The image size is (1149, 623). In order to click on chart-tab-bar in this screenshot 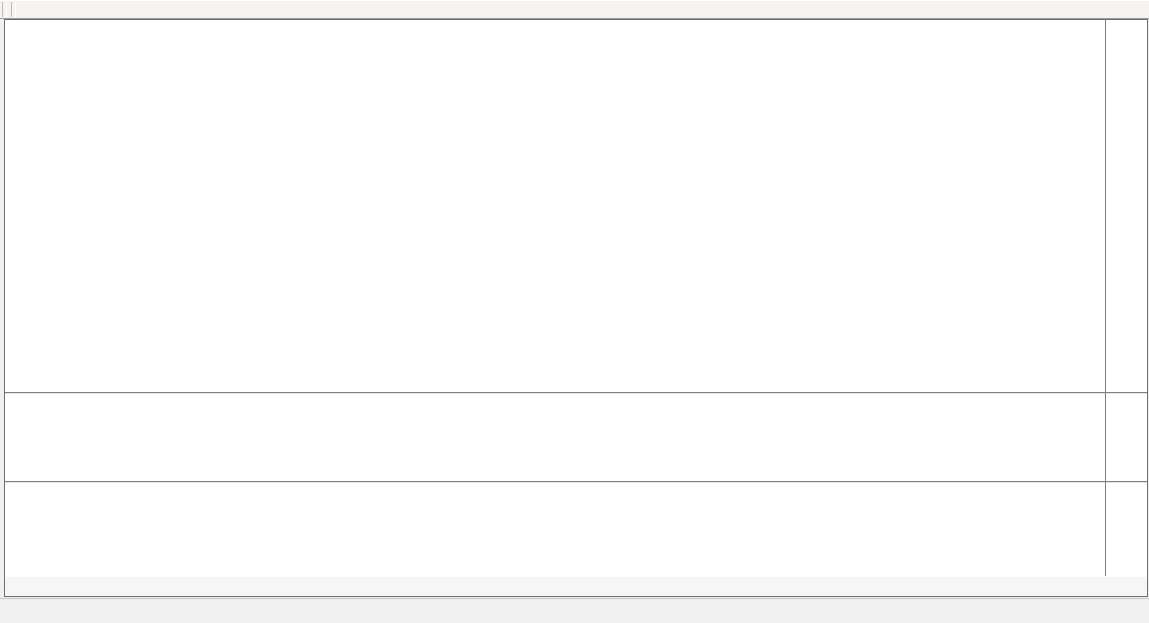, I will do `click(574, 610)`.